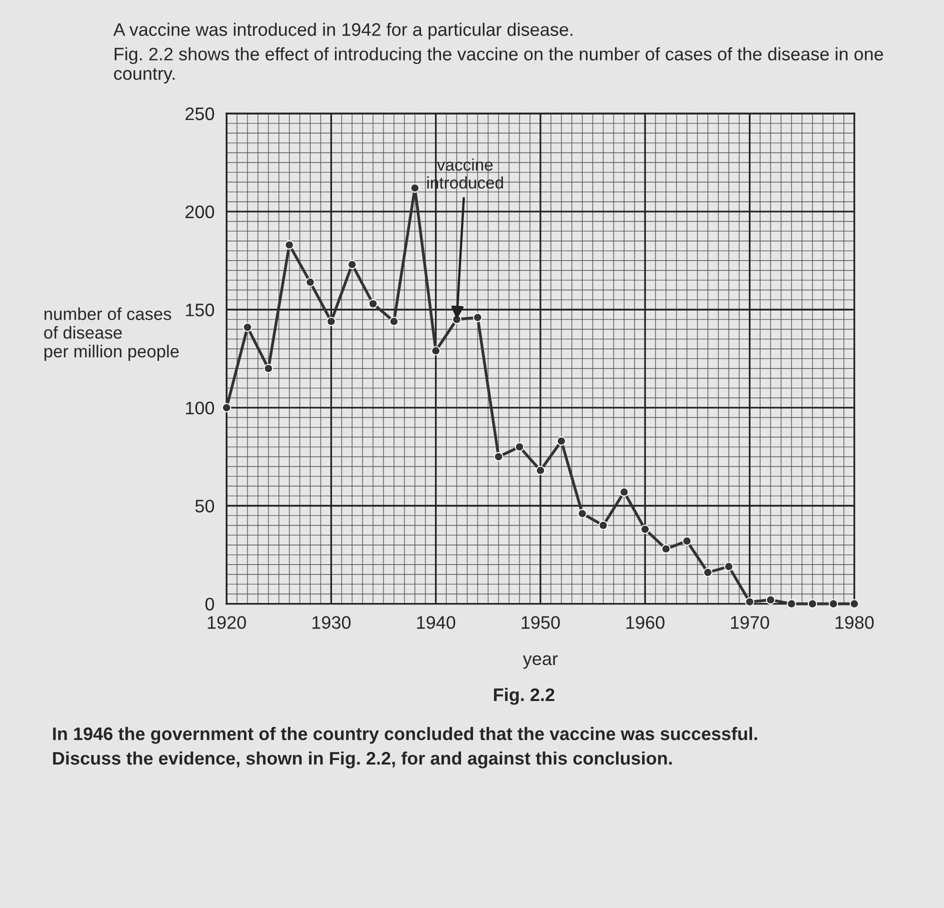  What do you see at coordinates (436, 622) in the screenshot?
I see `x-tick-label: 1940` at bounding box center [436, 622].